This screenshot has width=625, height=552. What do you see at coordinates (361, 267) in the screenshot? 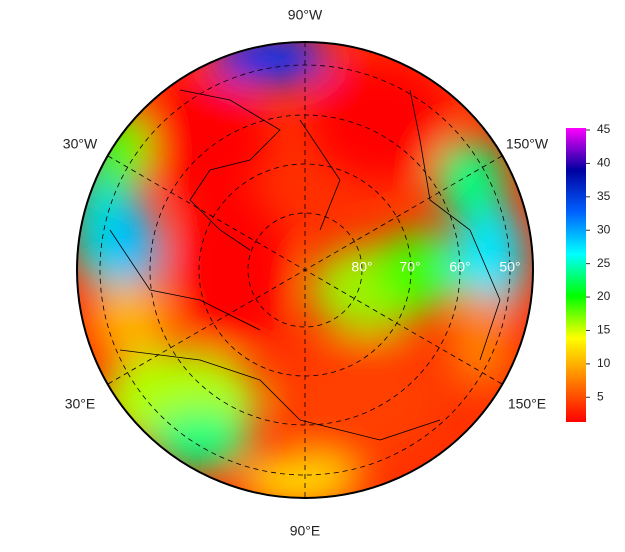
I see `latitude-label: 80°` at bounding box center [361, 267].